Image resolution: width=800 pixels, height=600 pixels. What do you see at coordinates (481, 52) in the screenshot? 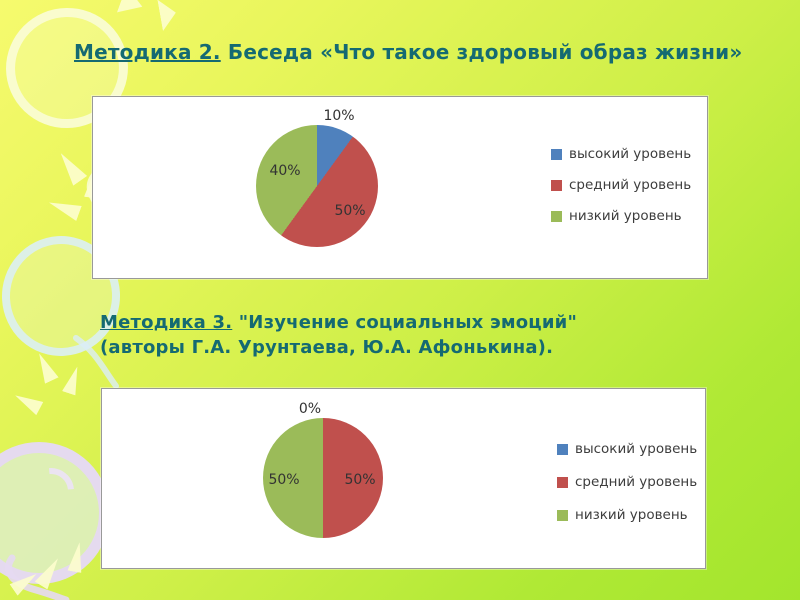
I see `section-1-title-text: Беседа «Что такое здоровый образ жизни»` at bounding box center [481, 52].